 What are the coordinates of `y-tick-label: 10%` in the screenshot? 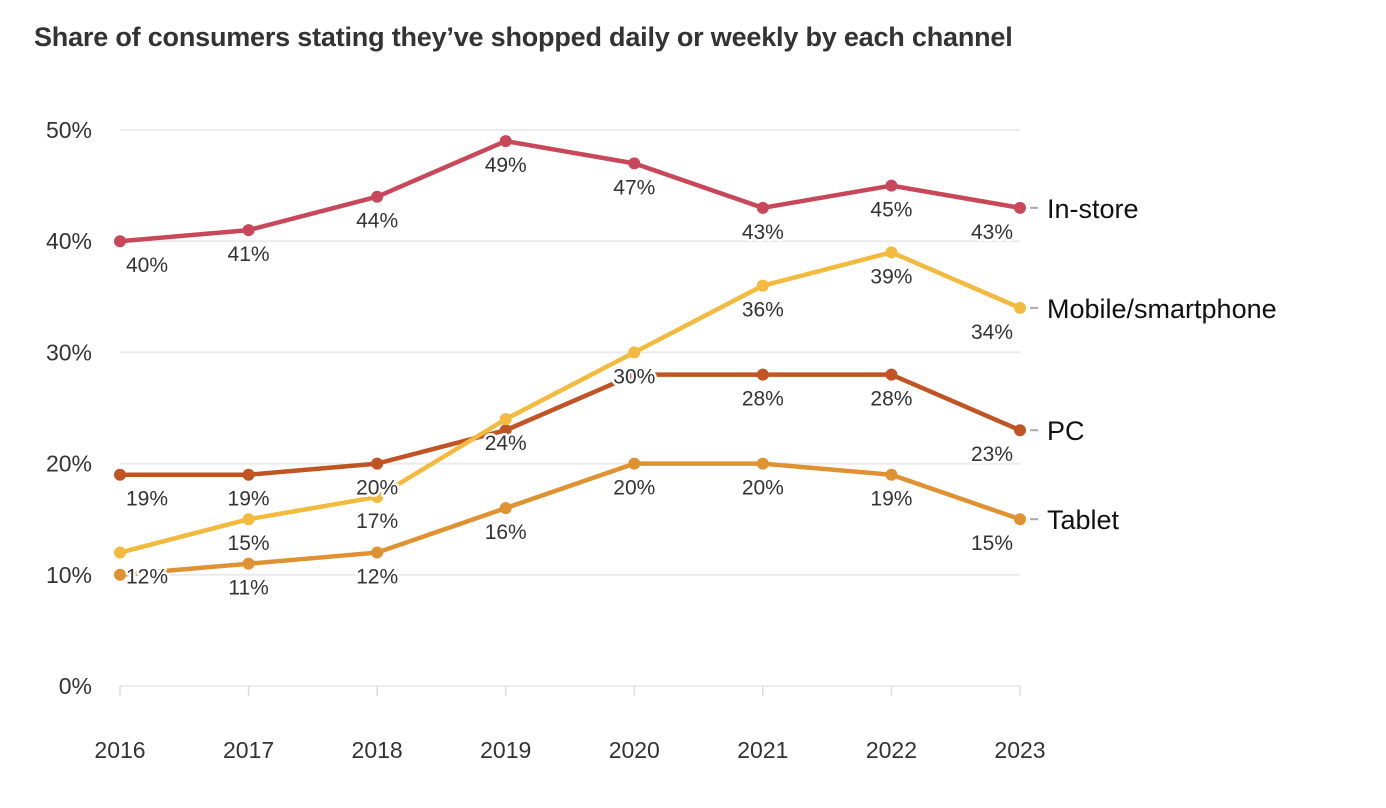 It's located at (69, 575).